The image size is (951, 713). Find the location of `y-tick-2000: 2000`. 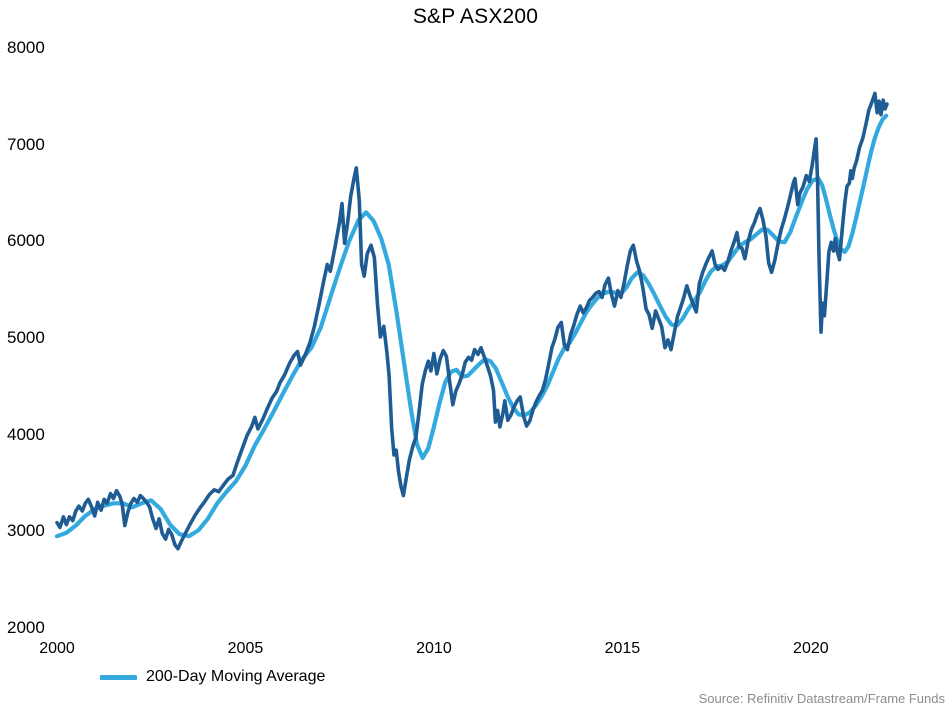

y-tick-2000: 2000 is located at coordinates (26, 627).